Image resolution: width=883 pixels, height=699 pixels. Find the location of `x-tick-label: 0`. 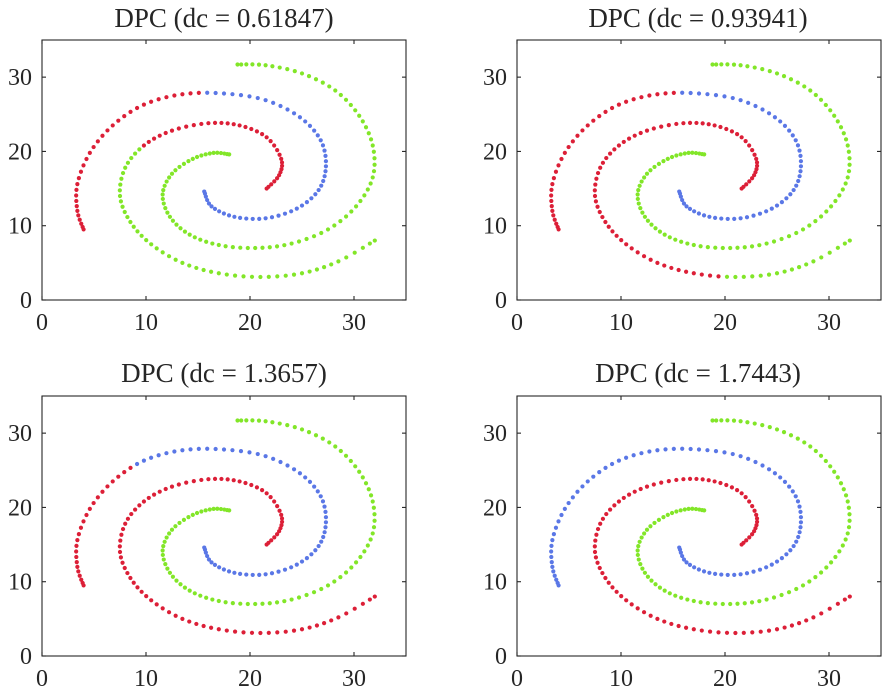

x-tick-label: 0 is located at coordinates (42, 323).